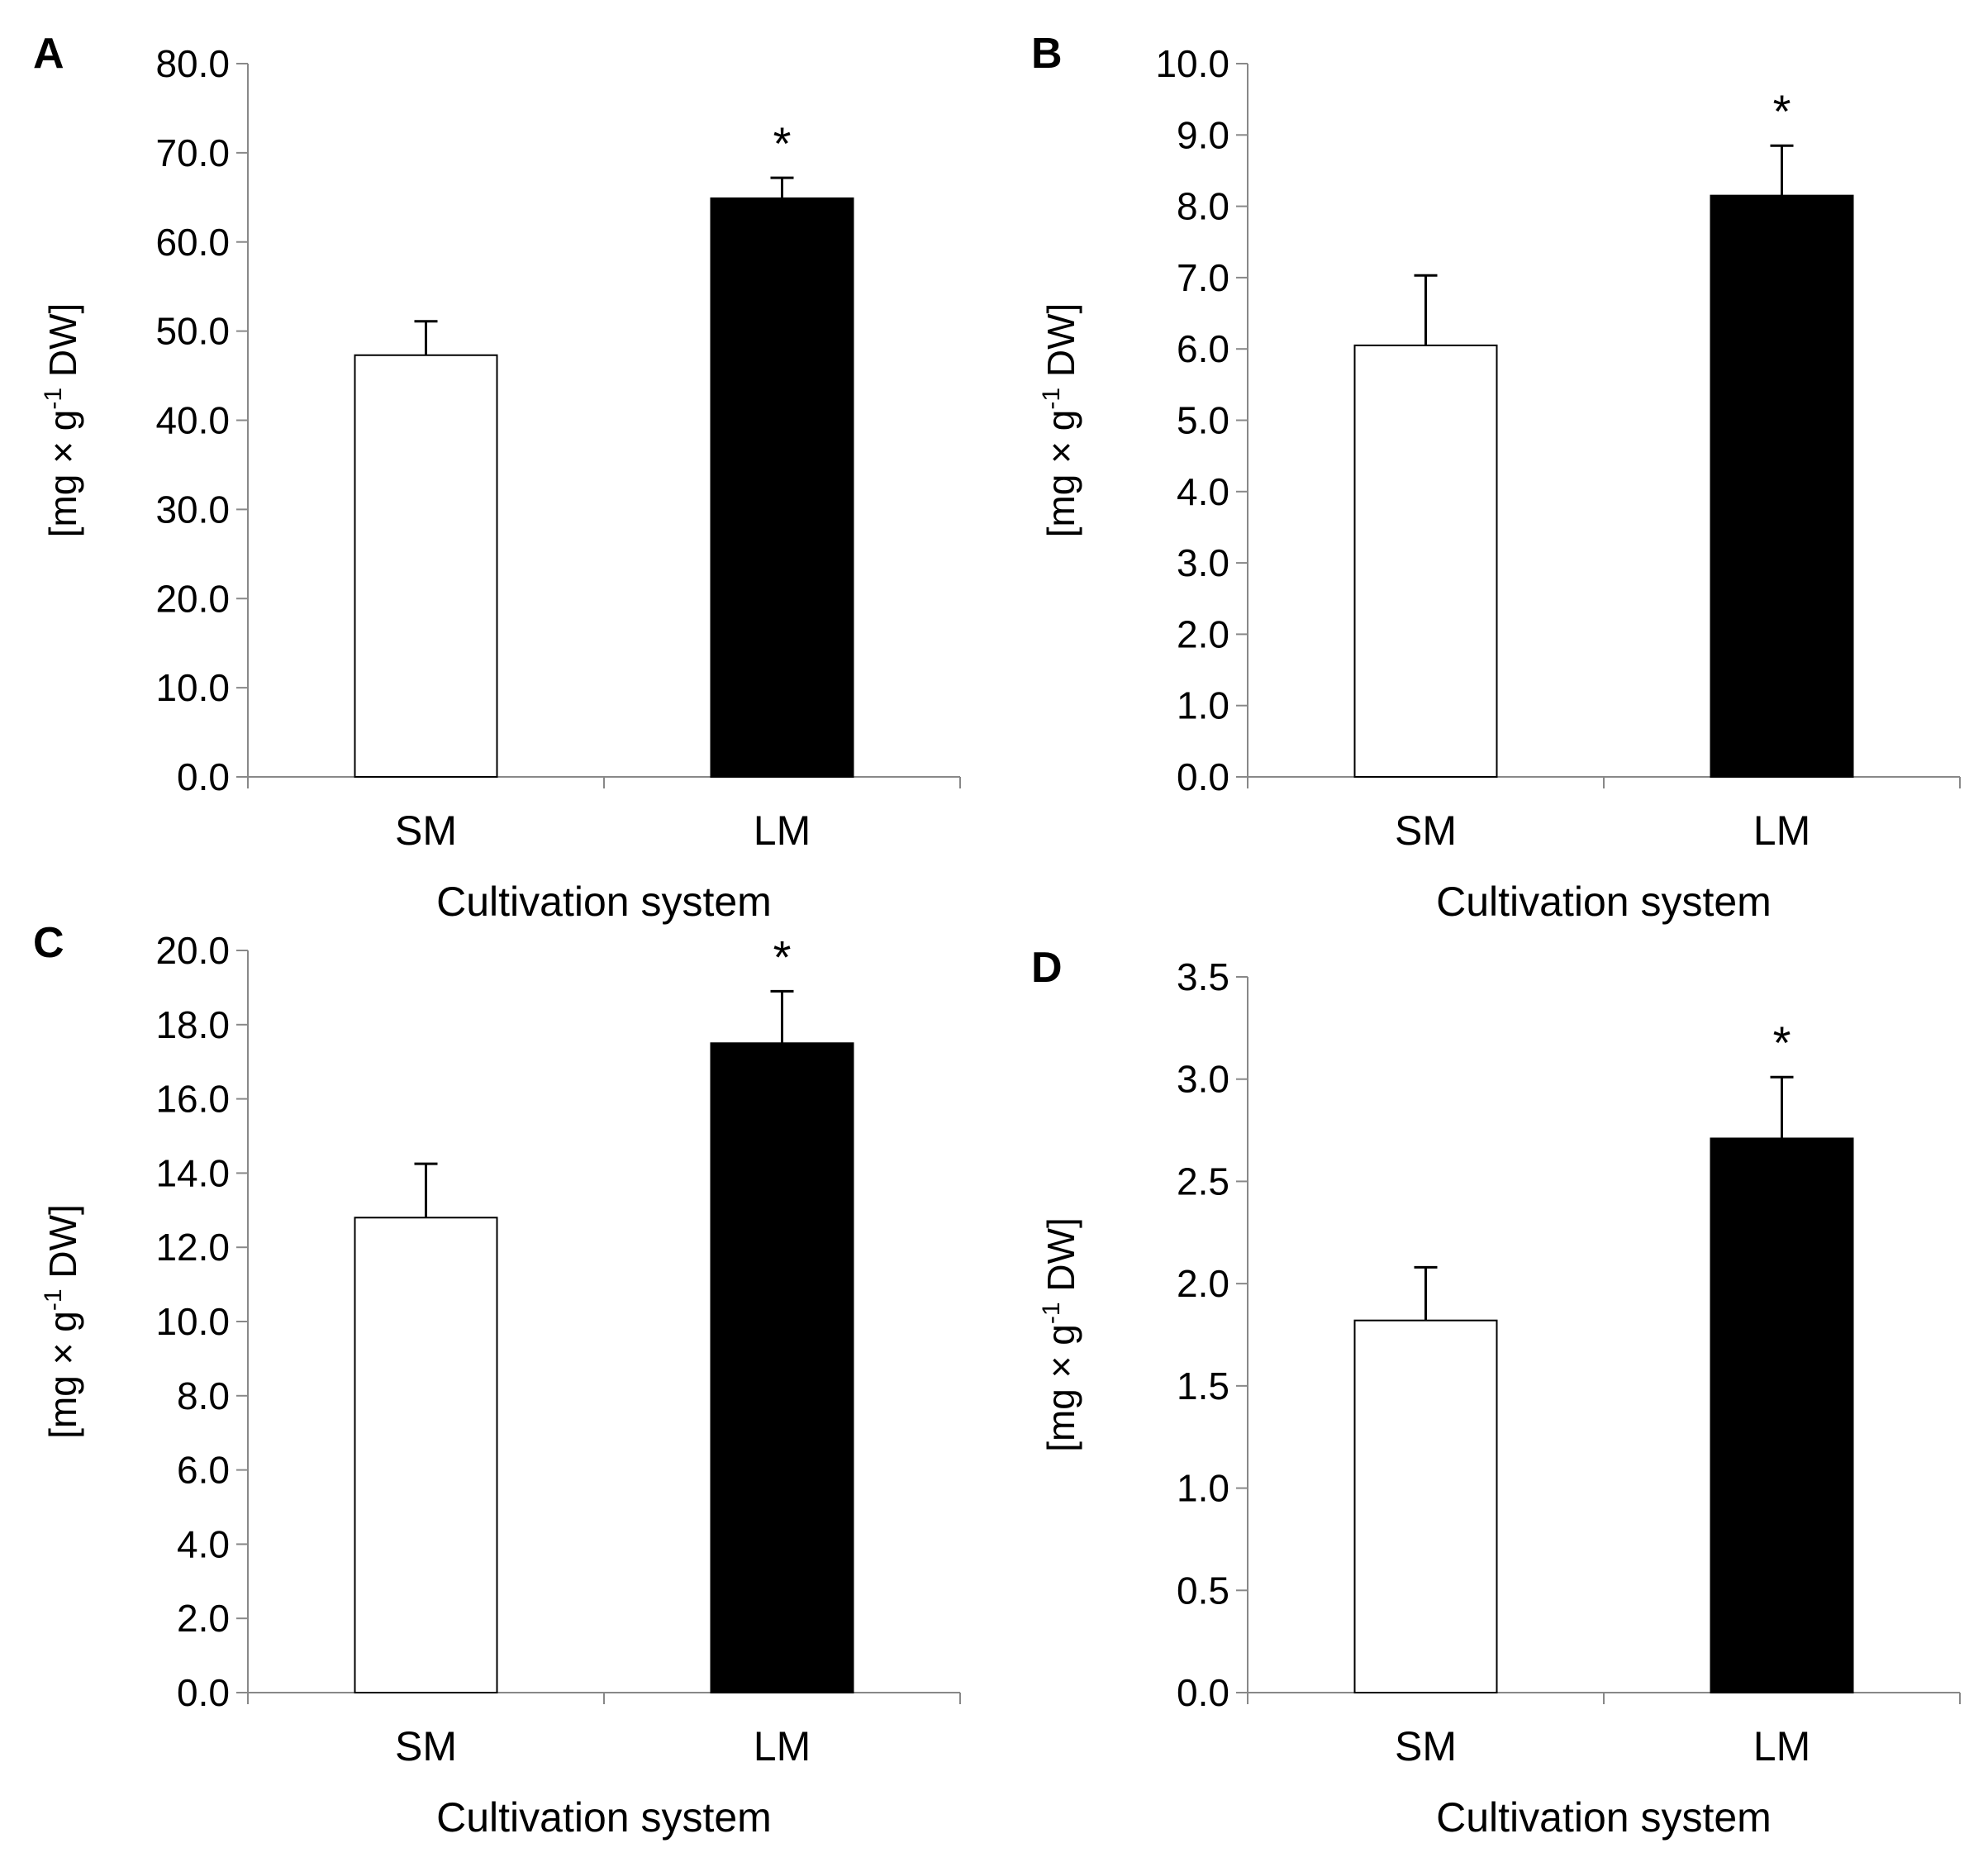 This screenshot has width=1988, height=1867. I want to click on y-tick-label: 12.0, so click(192, 1247).